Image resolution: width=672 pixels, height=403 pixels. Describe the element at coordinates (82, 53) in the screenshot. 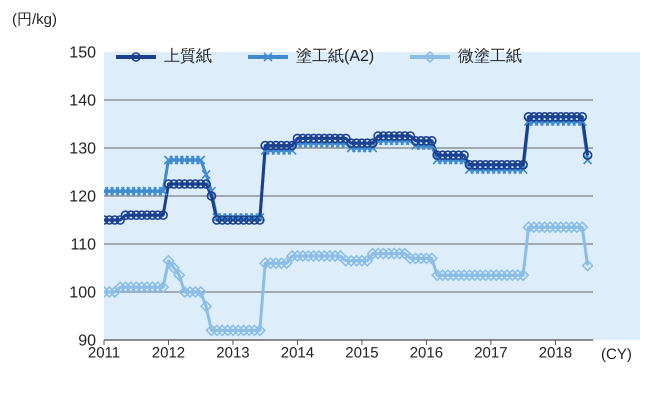

I see `y-tick-label: 150` at that location.